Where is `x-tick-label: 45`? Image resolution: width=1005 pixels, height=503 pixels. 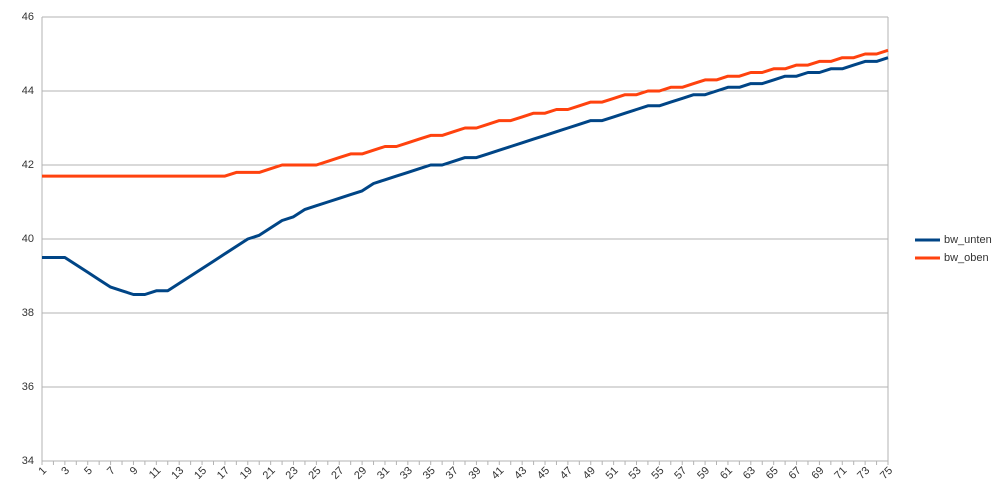 x-tick-label: 45 is located at coordinates (543, 473).